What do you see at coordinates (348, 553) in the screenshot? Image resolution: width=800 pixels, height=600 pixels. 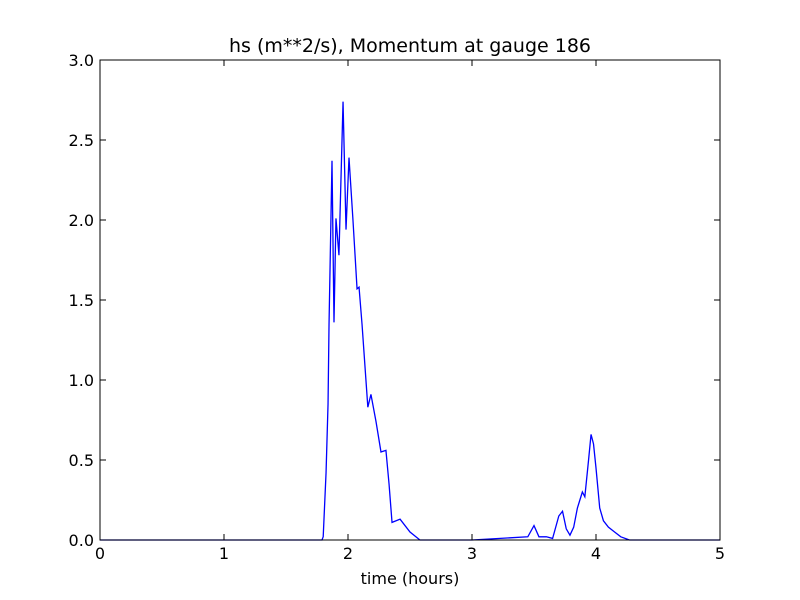 I see `x-tick-label: 2` at bounding box center [348, 553].